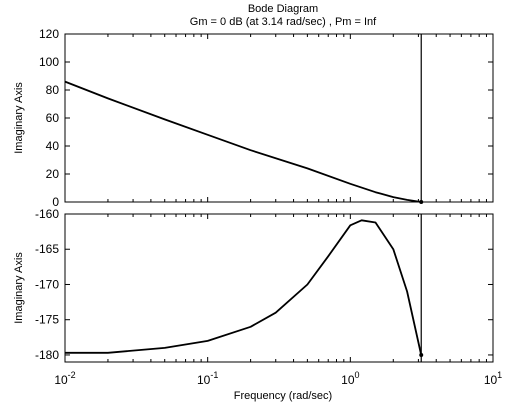 This screenshot has width=515, height=404. What do you see at coordinates (350, 378) in the screenshot?
I see `x-tick-label: 10⁰` at bounding box center [350, 378].